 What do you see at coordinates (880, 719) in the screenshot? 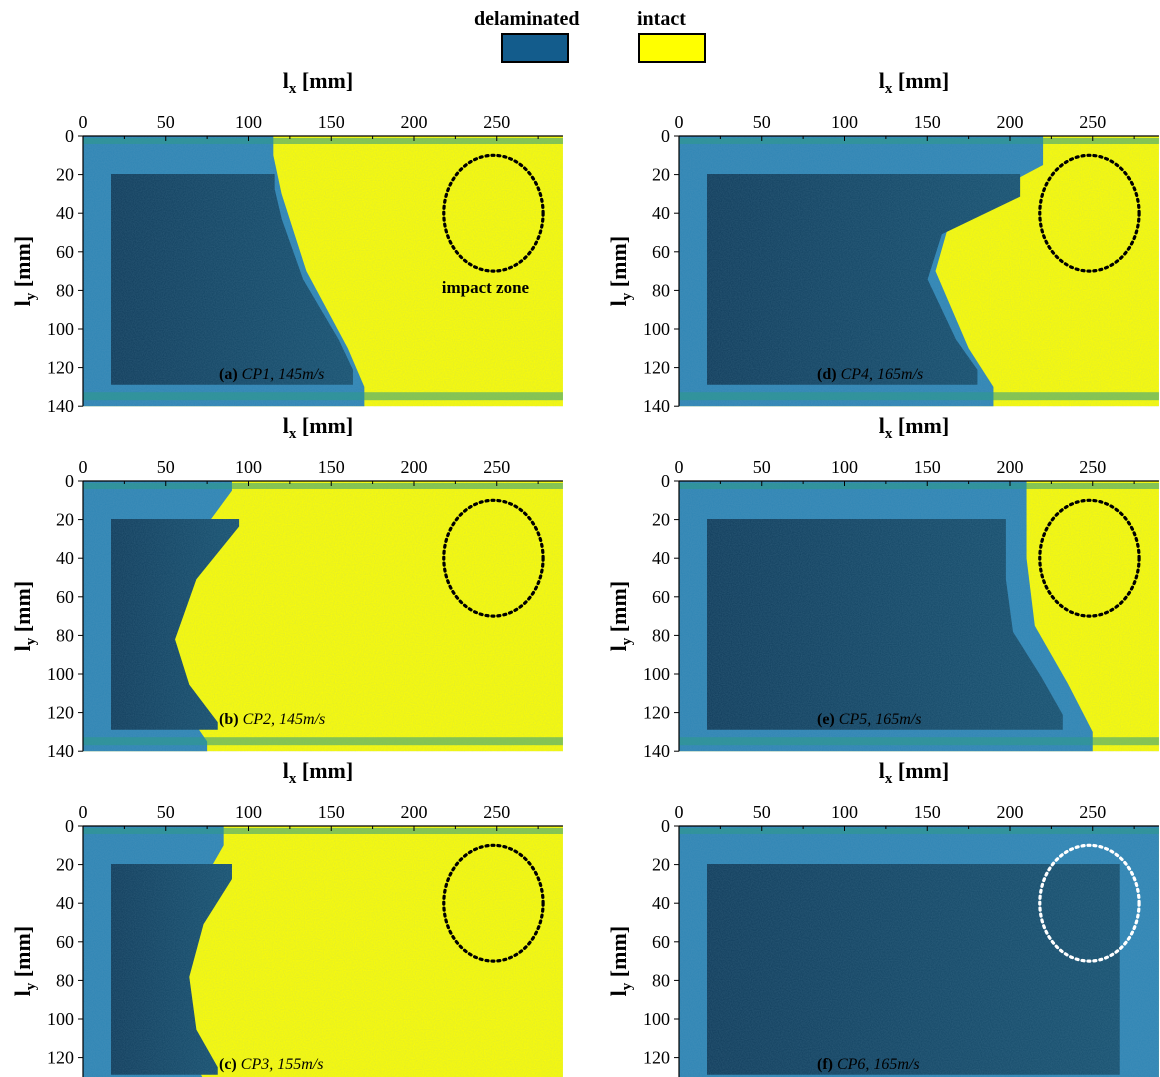
I see `caption-text: CP5, 165m/s` at bounding box center [880, 719].